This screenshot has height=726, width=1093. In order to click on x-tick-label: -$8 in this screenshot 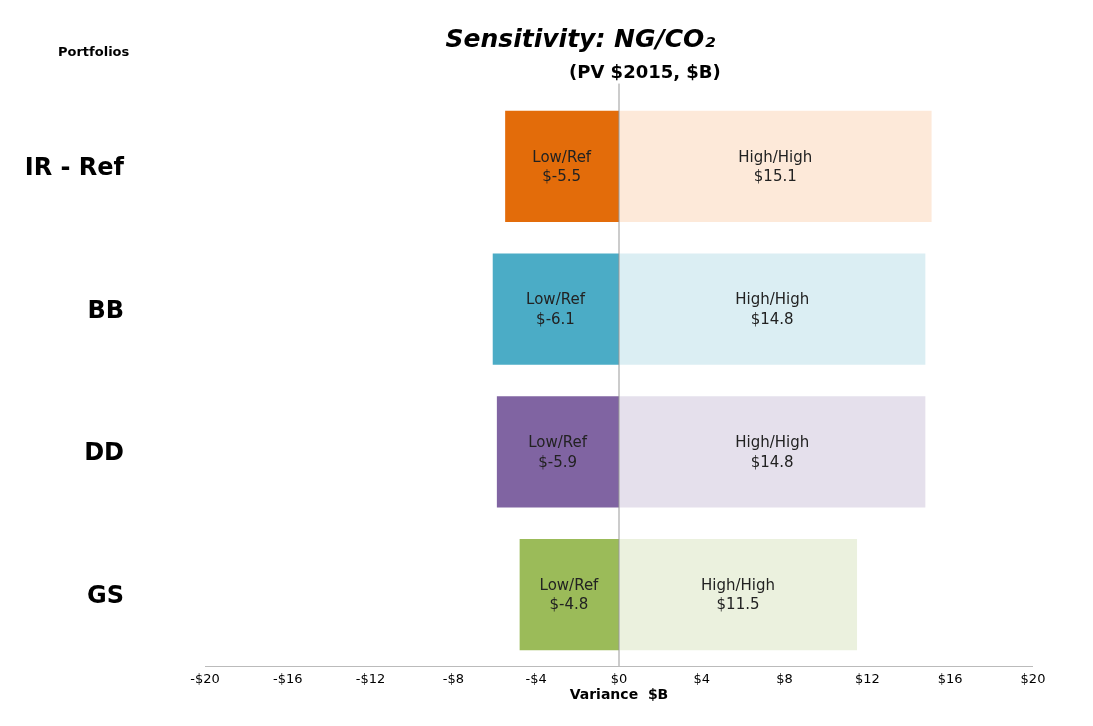, I will do `click(453, 678)`.